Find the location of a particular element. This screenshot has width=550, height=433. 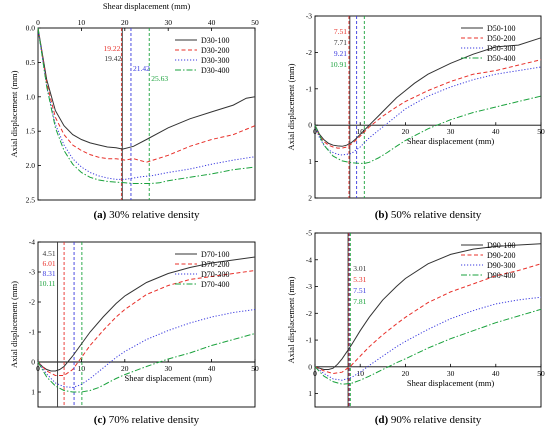

panel-caption-letter: (d) is located at coordinates (382, 420).